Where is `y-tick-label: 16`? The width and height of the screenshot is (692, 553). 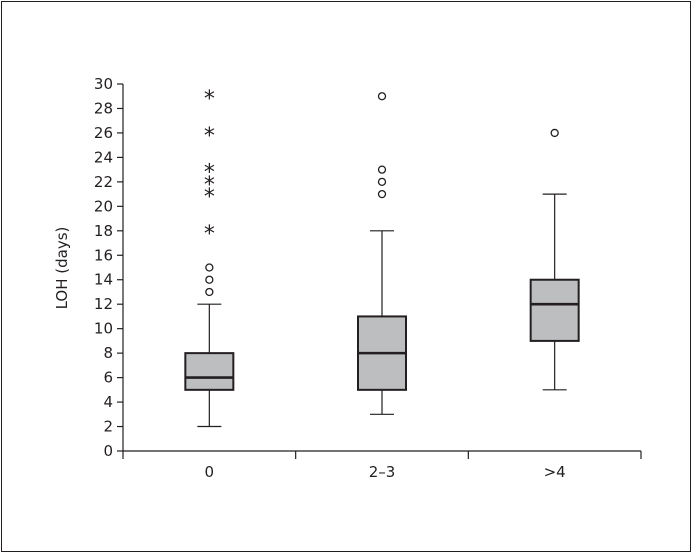 y-tick-label: 16 is located at coordinates (103, 255).